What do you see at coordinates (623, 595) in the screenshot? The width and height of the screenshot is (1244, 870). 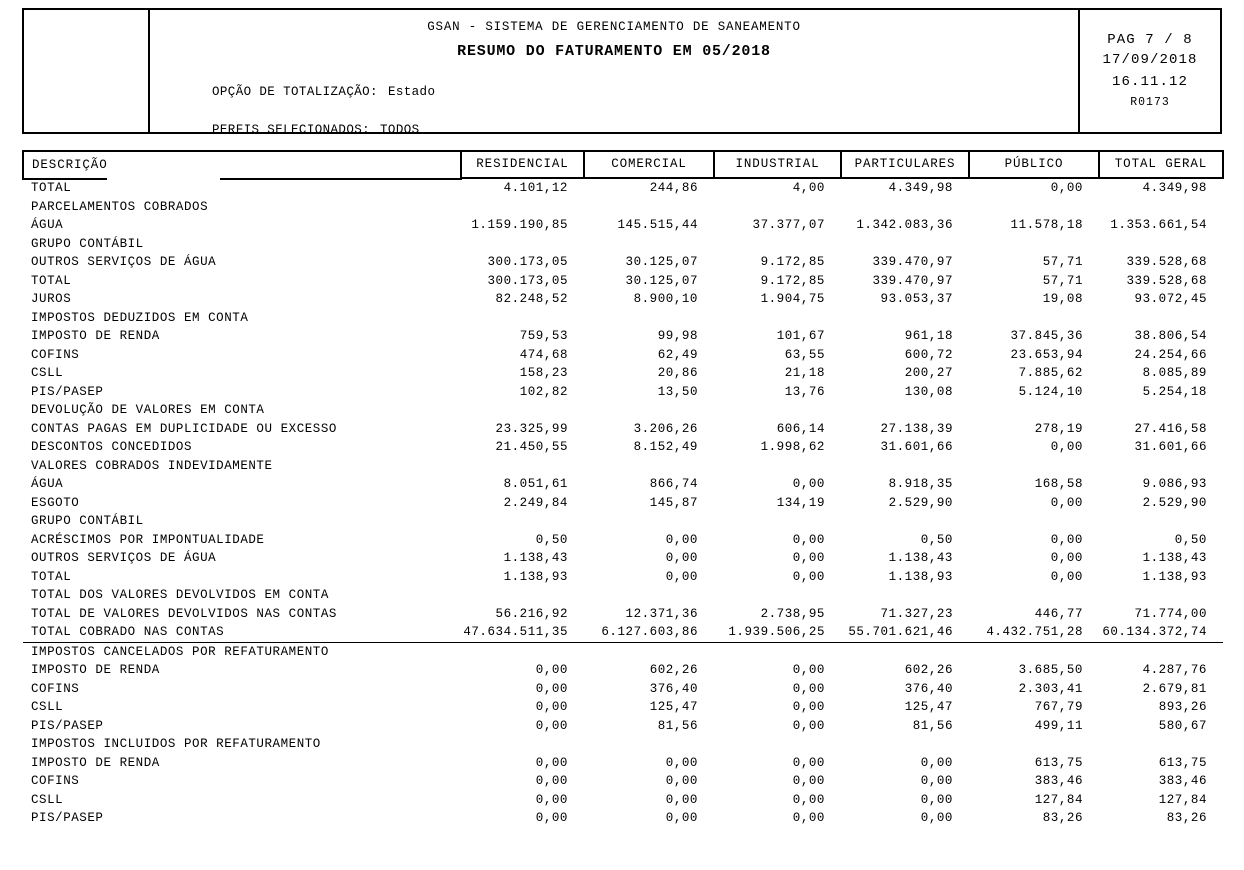 I see `table-row: TOTAL DOS VALORES DEVOLVIDOS EM CONTA` at bounding box center [623, 595].